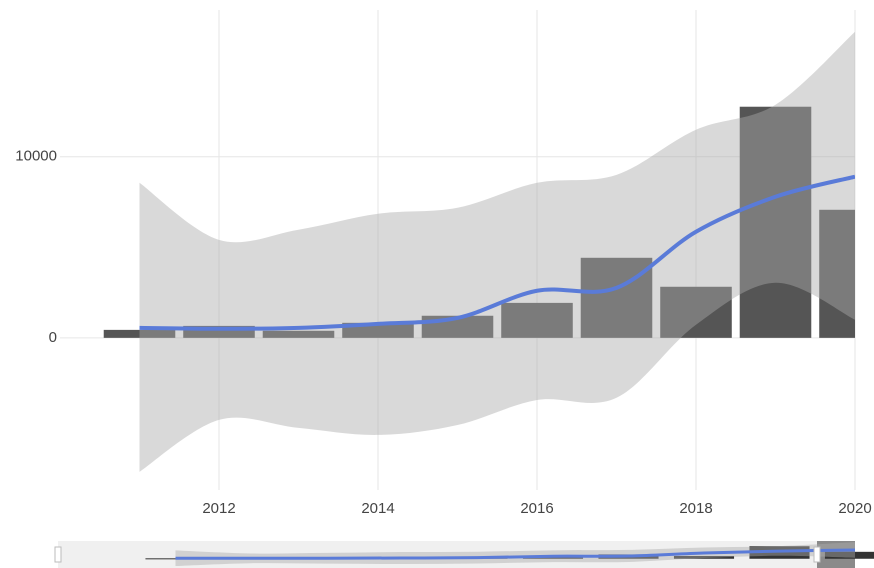  Describe the element at coordinates (36, 156) in the screenshot. I see `y-tick-label: 10000` at that location.